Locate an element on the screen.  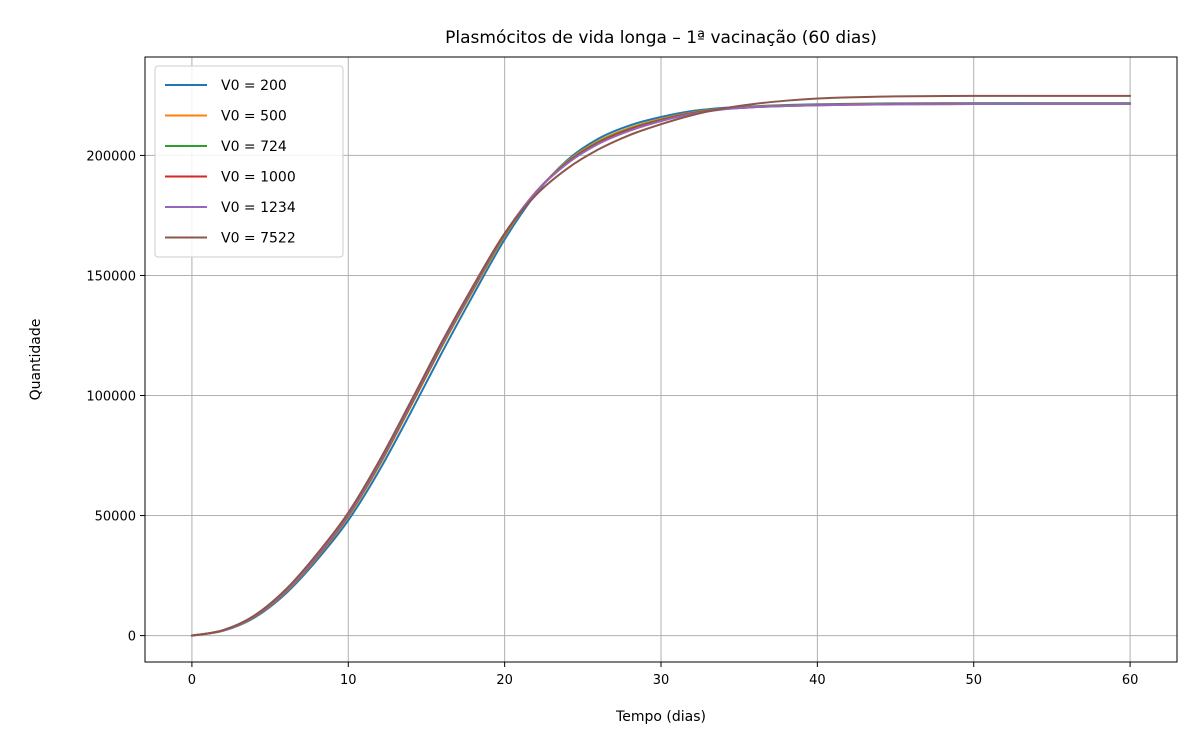
legend-label: V0 = 7522 is located at coordinates (258, 239).